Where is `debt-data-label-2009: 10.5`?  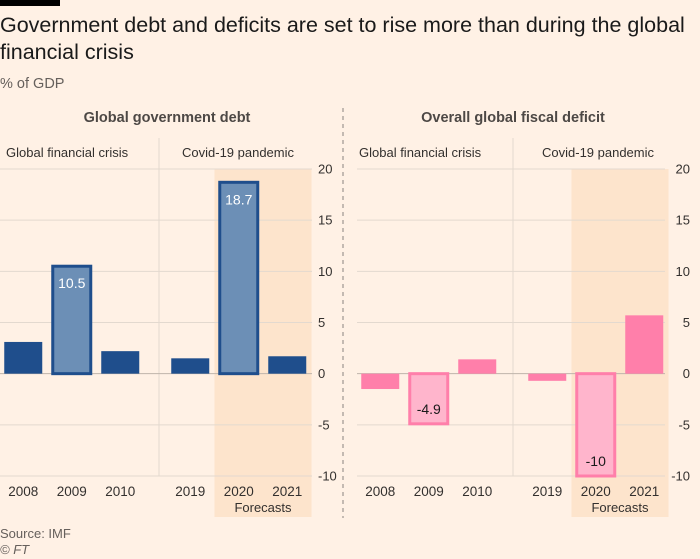
debt-data-label-2009: 10.5 is located at coordinates (71, 283).